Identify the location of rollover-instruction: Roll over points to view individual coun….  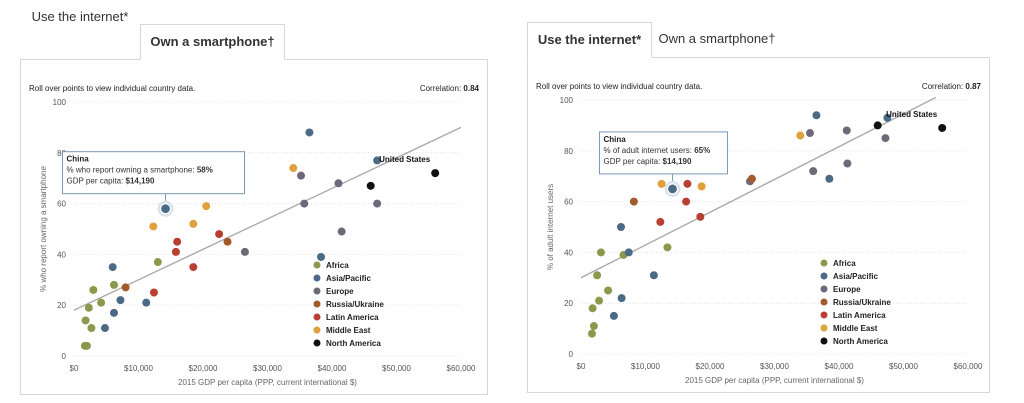
(112, 88).